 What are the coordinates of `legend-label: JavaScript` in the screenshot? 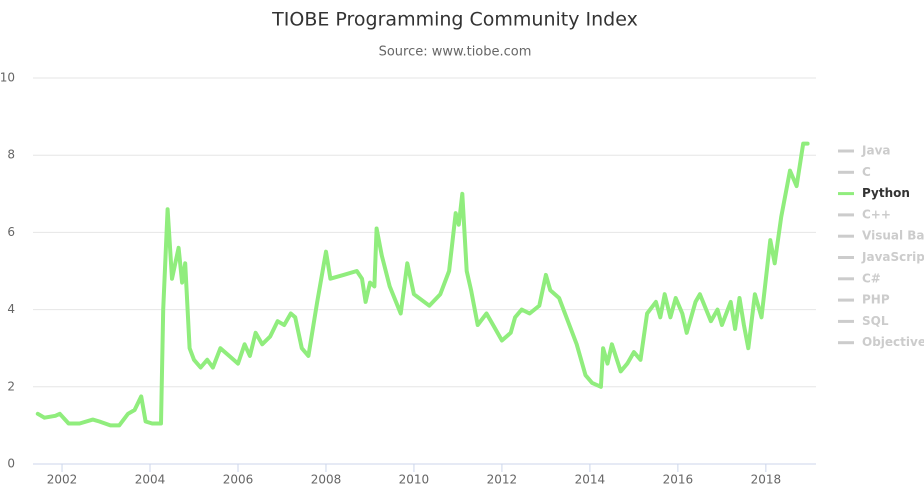 It's located at (892, 257).